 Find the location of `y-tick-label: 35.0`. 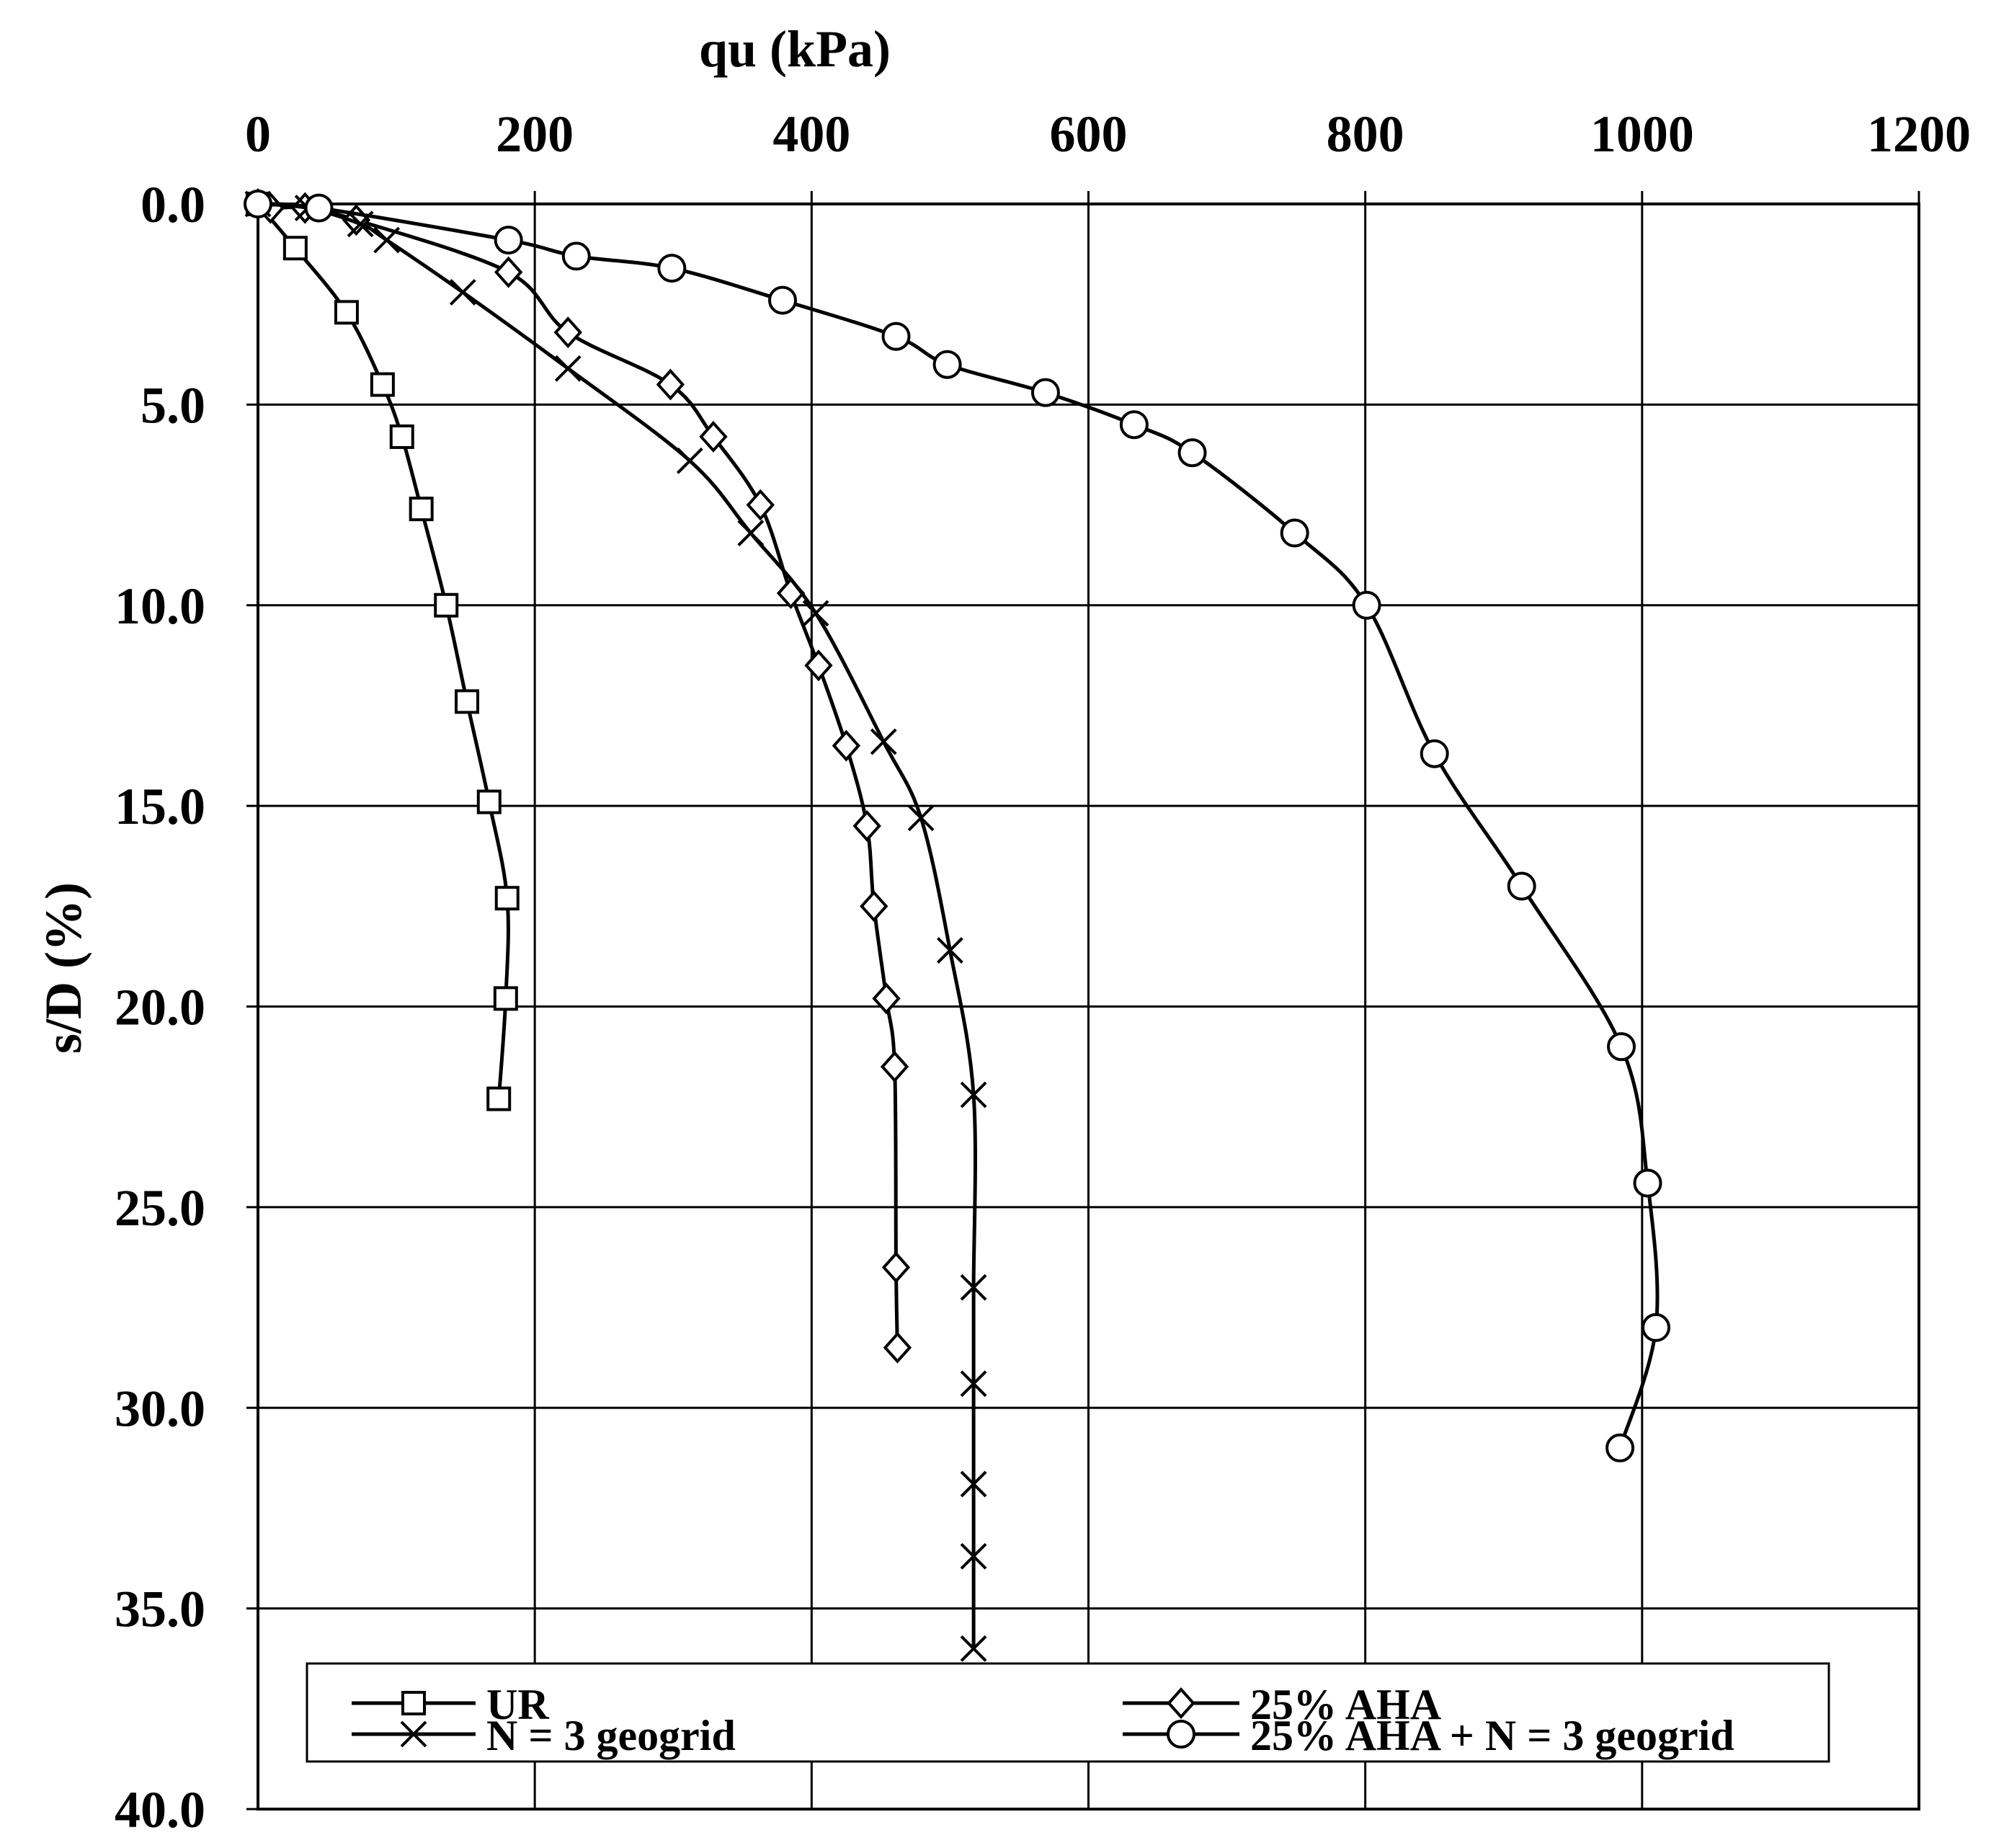

y-tick-label: 35.0 is located at coordinates (160, 1609).